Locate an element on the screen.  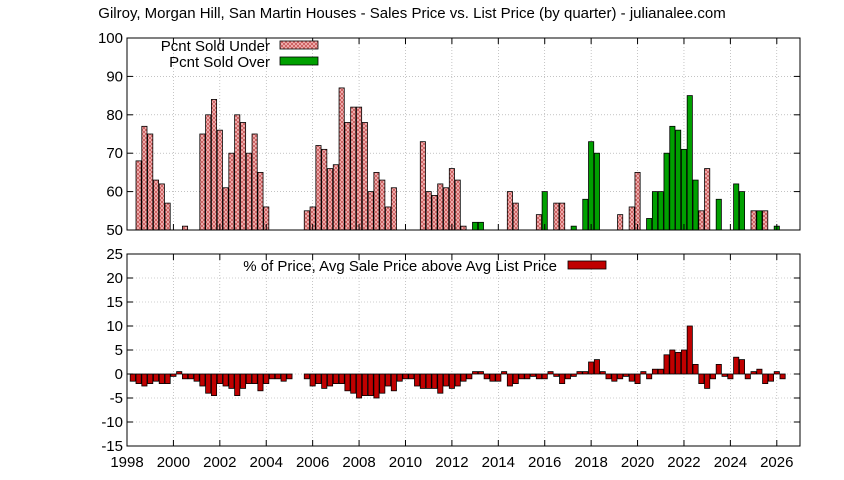
x-tick-label: 2006 is located at coordinates (312, 462).